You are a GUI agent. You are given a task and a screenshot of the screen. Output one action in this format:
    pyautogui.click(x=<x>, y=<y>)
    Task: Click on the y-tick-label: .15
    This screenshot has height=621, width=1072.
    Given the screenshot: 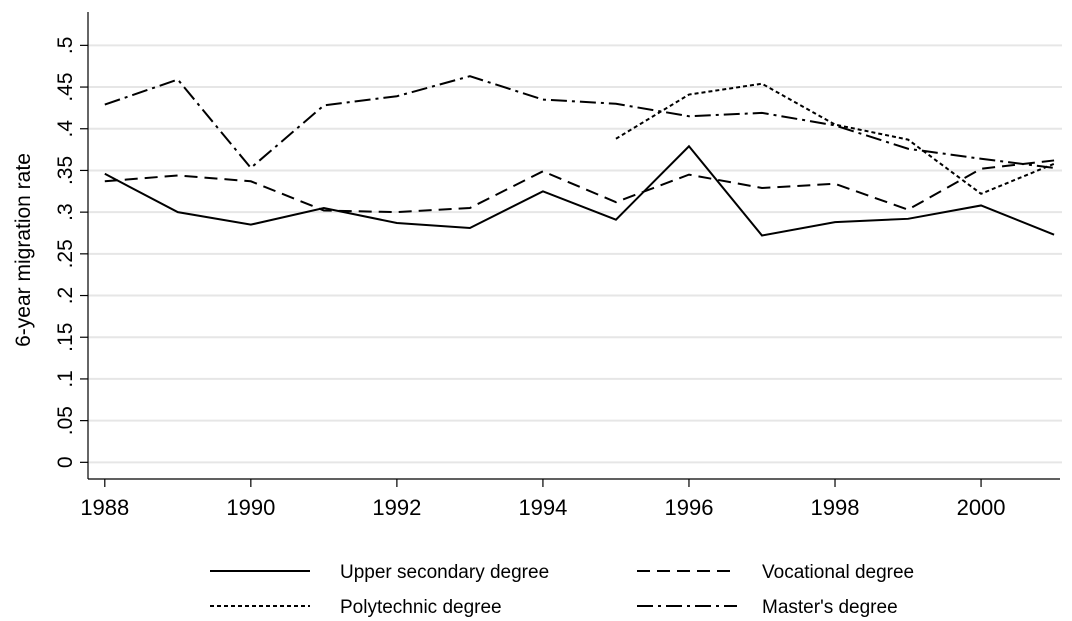 What is the action you would take?
    pyautogui.click(x=65, y=337)
    